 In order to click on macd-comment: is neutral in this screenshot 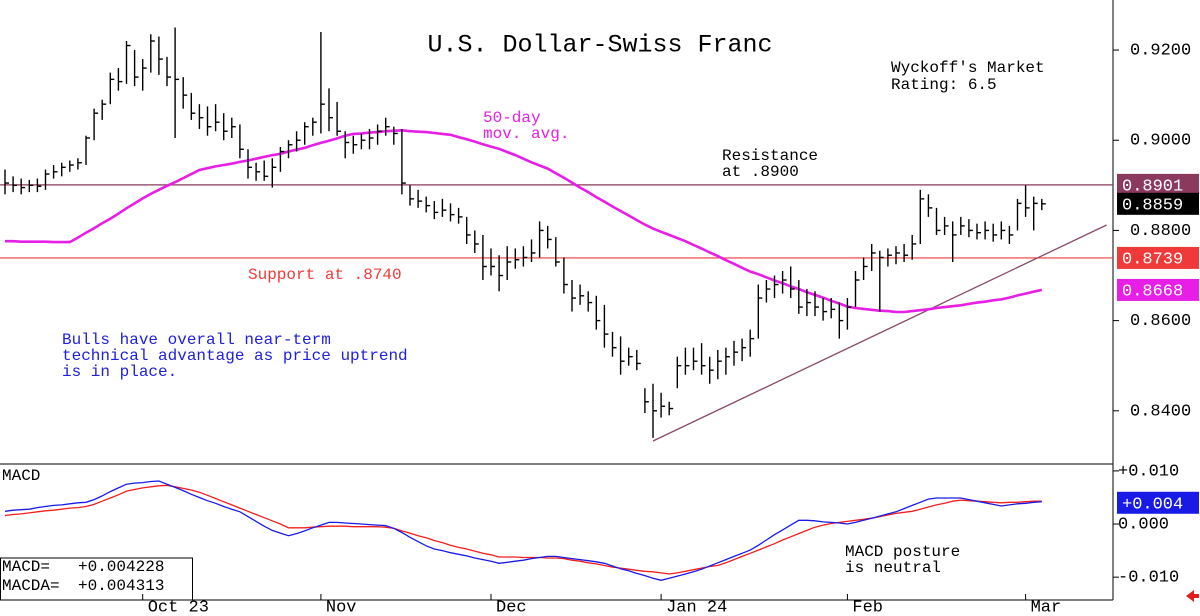, I will do `click(893, 568)`.